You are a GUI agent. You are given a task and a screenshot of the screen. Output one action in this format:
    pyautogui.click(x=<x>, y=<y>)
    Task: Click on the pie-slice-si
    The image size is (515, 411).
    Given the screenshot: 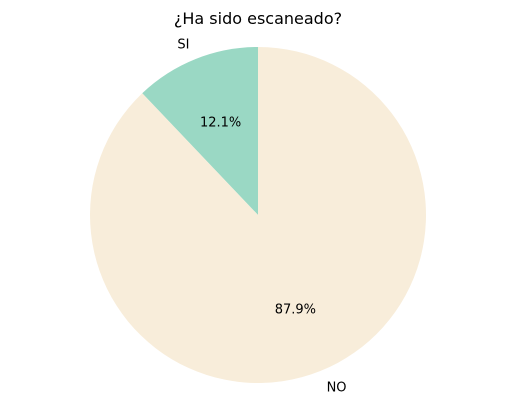 What is the action you would take?
    pyautogui.click(x=200, y=131)
    